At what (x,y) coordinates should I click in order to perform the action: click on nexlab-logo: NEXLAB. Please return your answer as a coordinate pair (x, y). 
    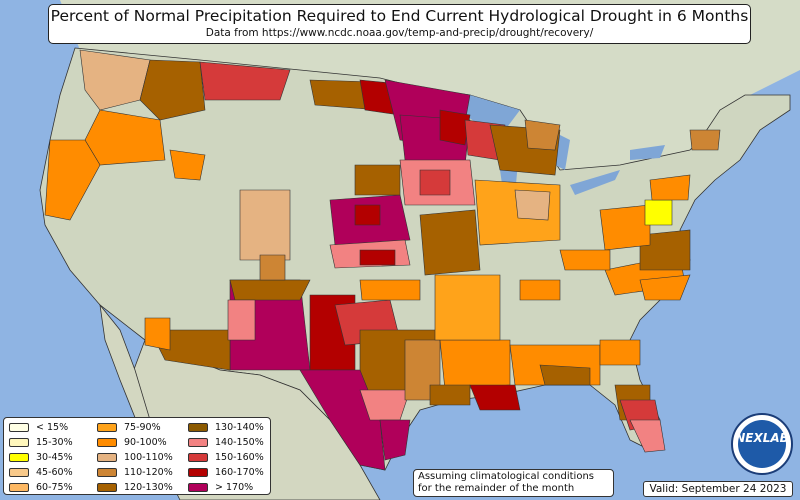
    Looking at the image, I should click on (762, 444).